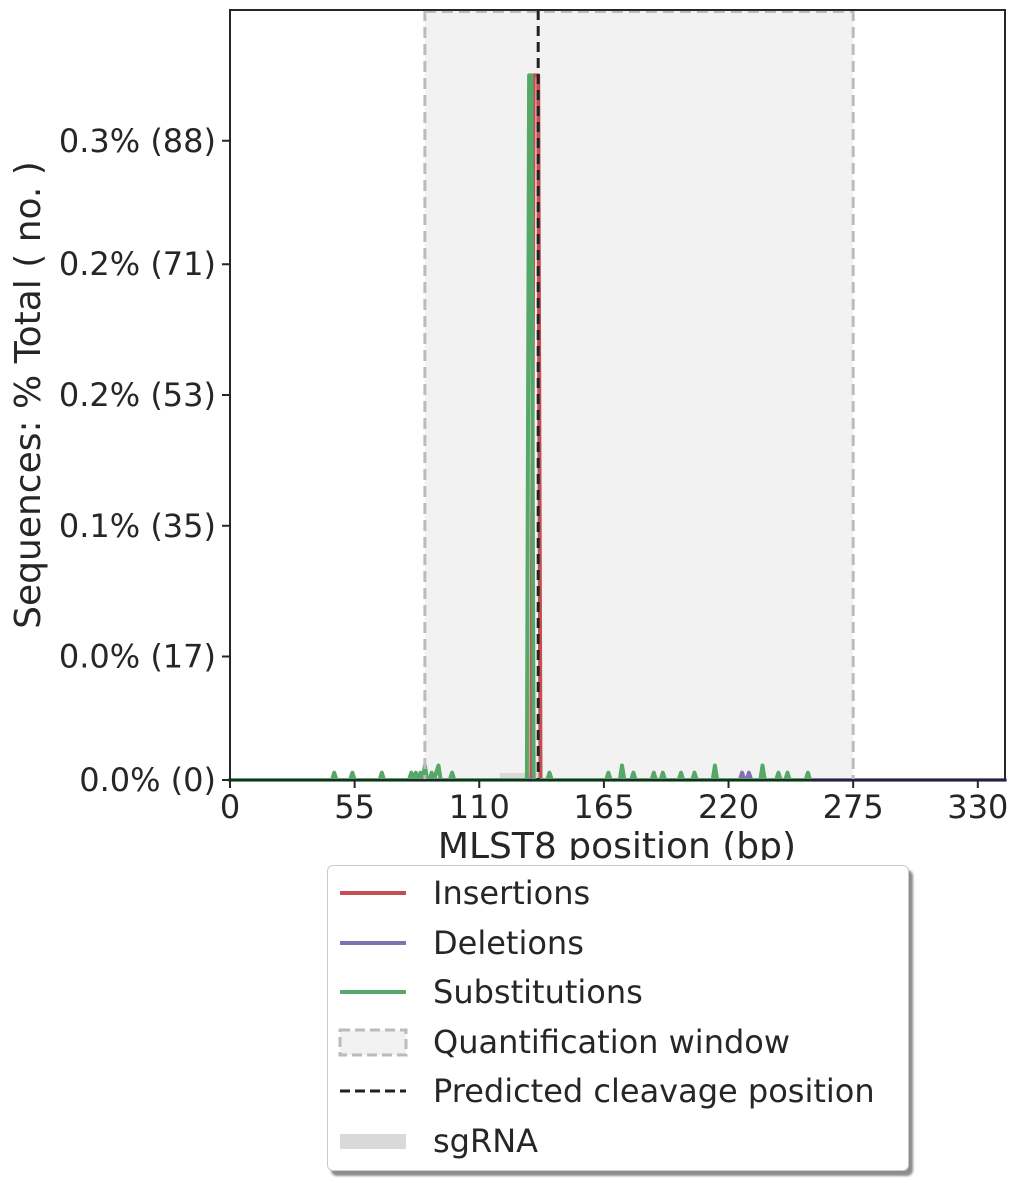 This screenshot has width=1014, height=1183. Describe the element at coordinates (373, 1091) in the screenshot. I see `legend-swatch-predicted-cleavage` at that location.